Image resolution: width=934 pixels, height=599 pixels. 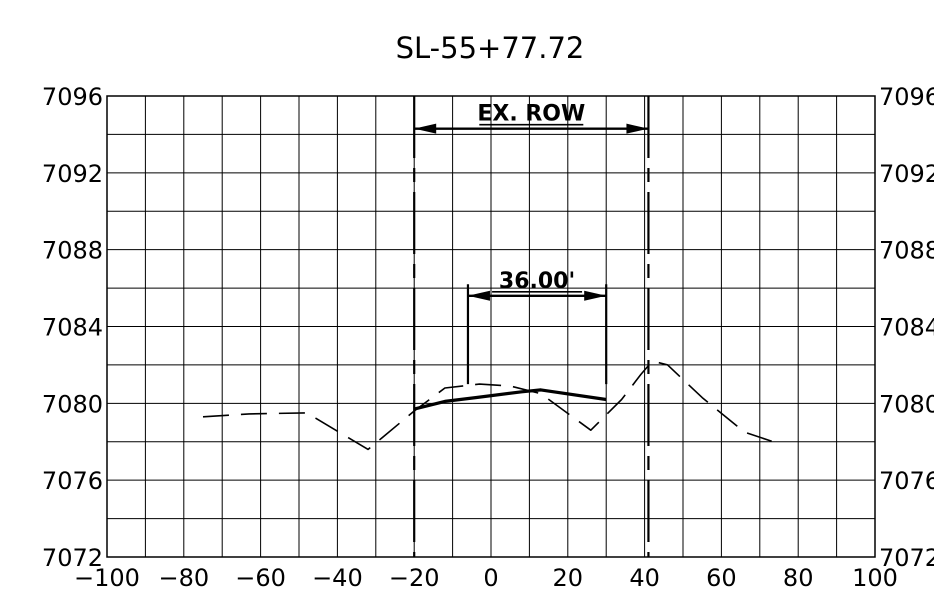 What do you see at coordinates (72, 251) in the screenshot?
I see `y-tick-label: 7088` at bounding box center [72, 251].